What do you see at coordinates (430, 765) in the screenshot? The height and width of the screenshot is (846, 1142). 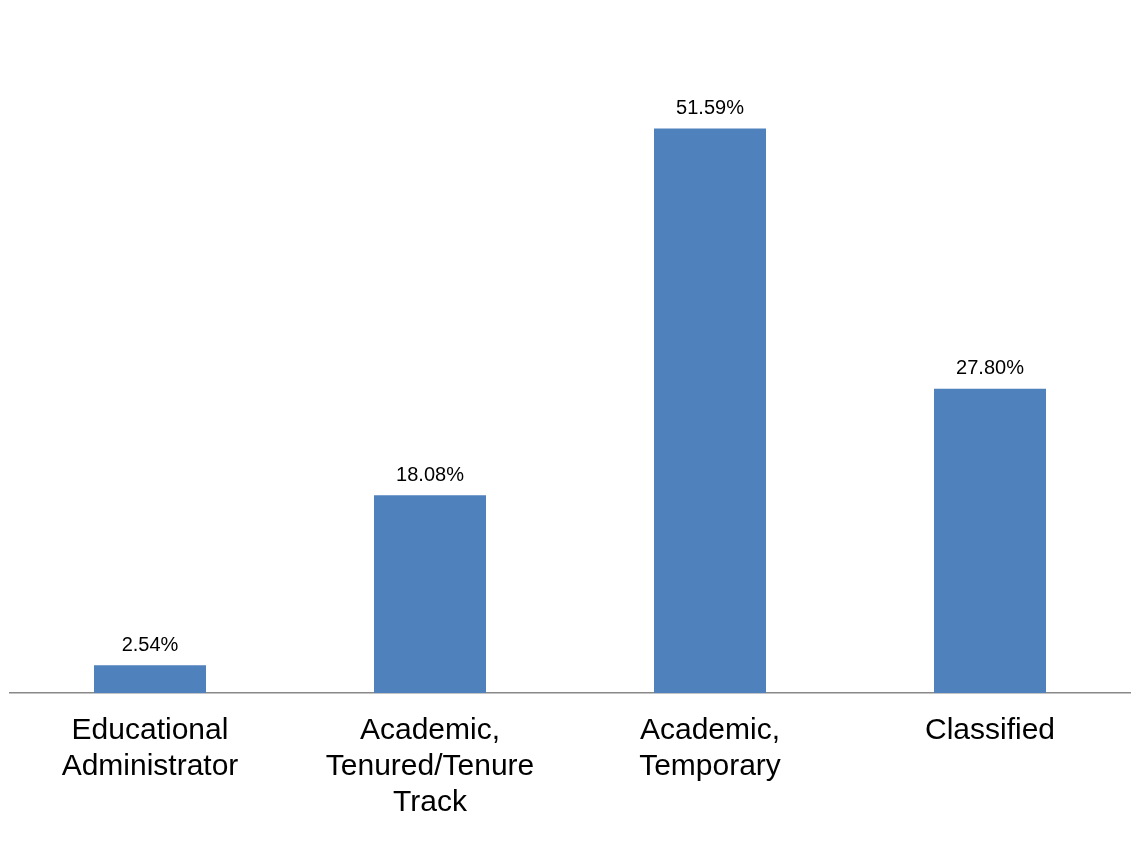 I see `x-tick-label: Academic, Tenured/Tenure Track` at bounding box center [430, 765].